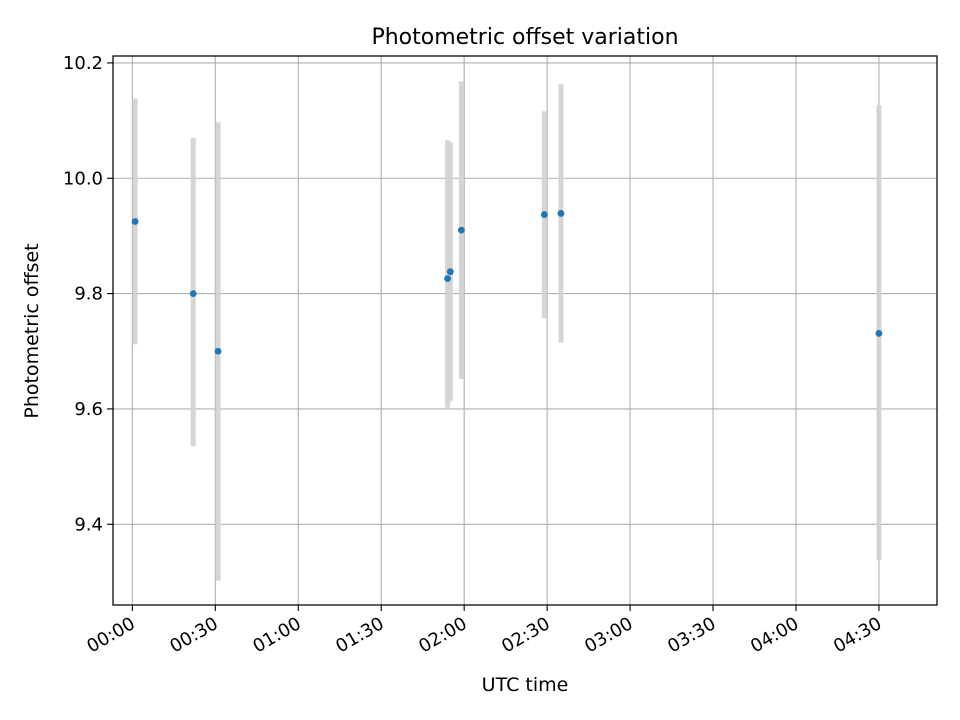  Describe the element at coordinates (525, 685) in the screenshot. I see `x-axis-label: UTC time` at that location.